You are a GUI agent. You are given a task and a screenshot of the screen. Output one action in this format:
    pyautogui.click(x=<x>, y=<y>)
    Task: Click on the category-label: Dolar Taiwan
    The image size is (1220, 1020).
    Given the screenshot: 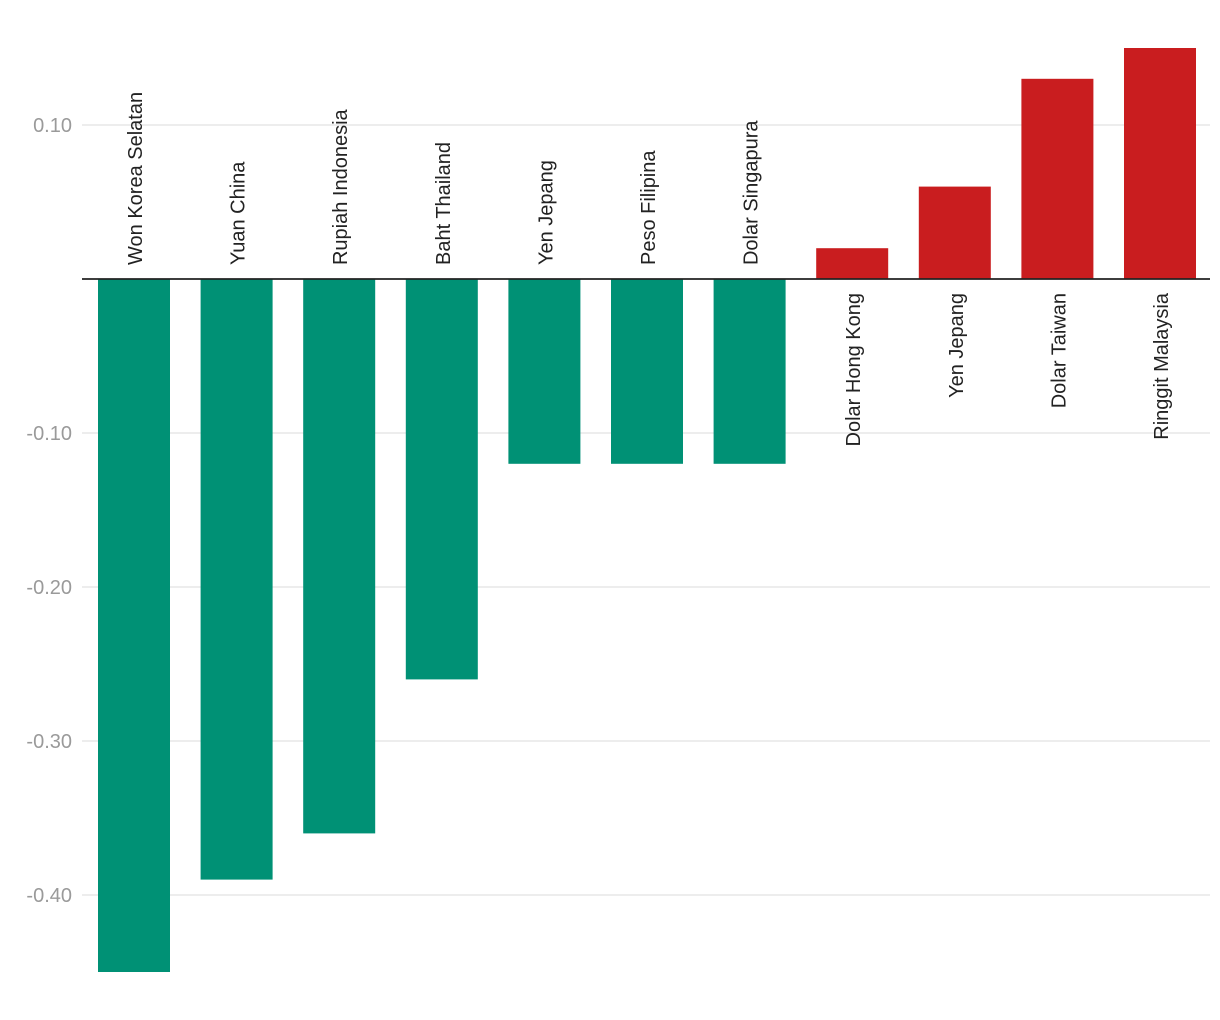 What is the action you would take?
    pyautogui.click(x=1059, y=350)
    